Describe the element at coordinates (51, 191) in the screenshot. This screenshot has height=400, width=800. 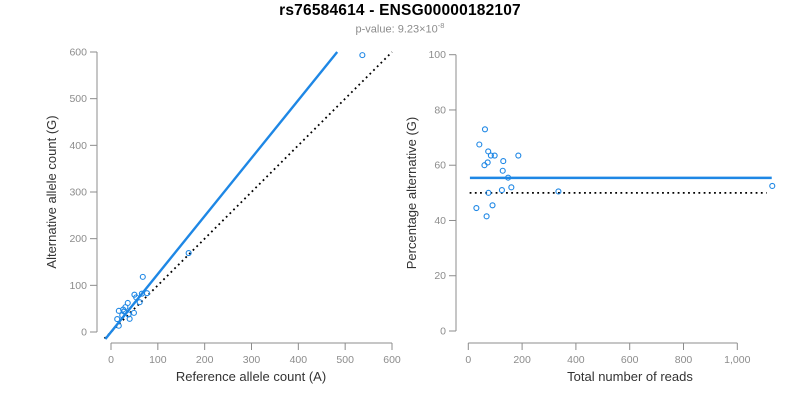
I see `y-axis-title: Alternative allele count (G)` at that location.